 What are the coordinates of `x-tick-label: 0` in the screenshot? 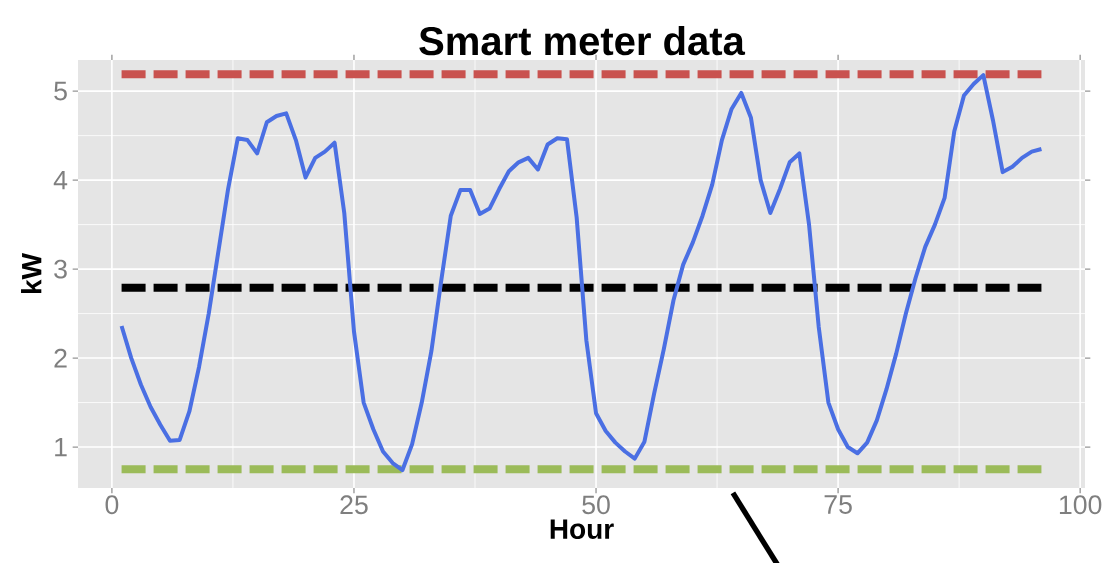 It's located at (112, 505).